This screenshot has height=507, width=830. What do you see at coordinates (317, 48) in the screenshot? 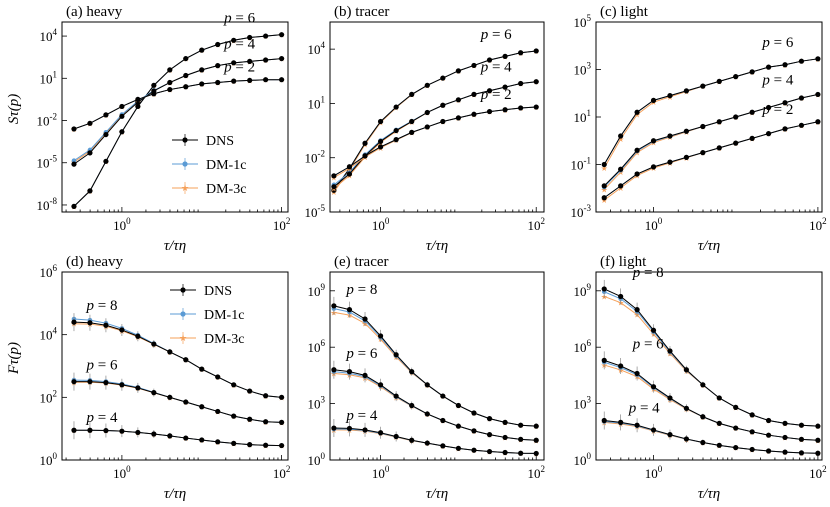
I see `y-tick-label: 10⁴` at bounding box center [317, 48].